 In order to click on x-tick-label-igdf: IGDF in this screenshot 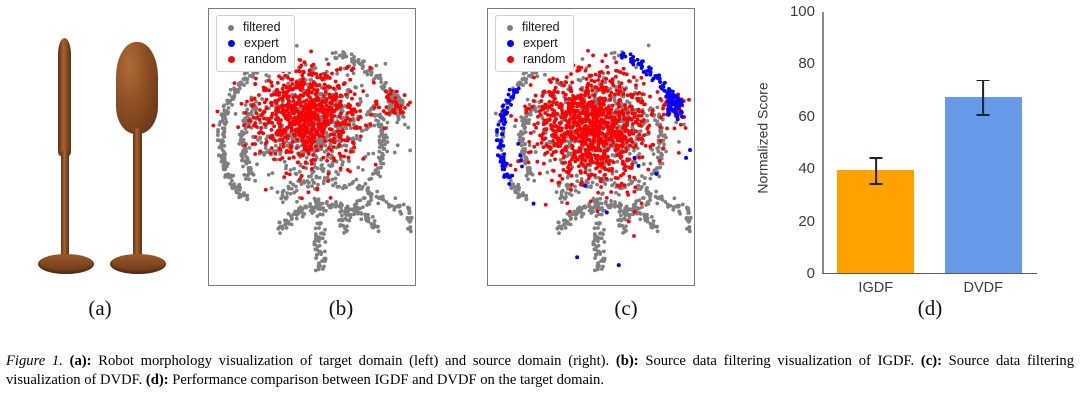, I will do `click(876, 288)`.